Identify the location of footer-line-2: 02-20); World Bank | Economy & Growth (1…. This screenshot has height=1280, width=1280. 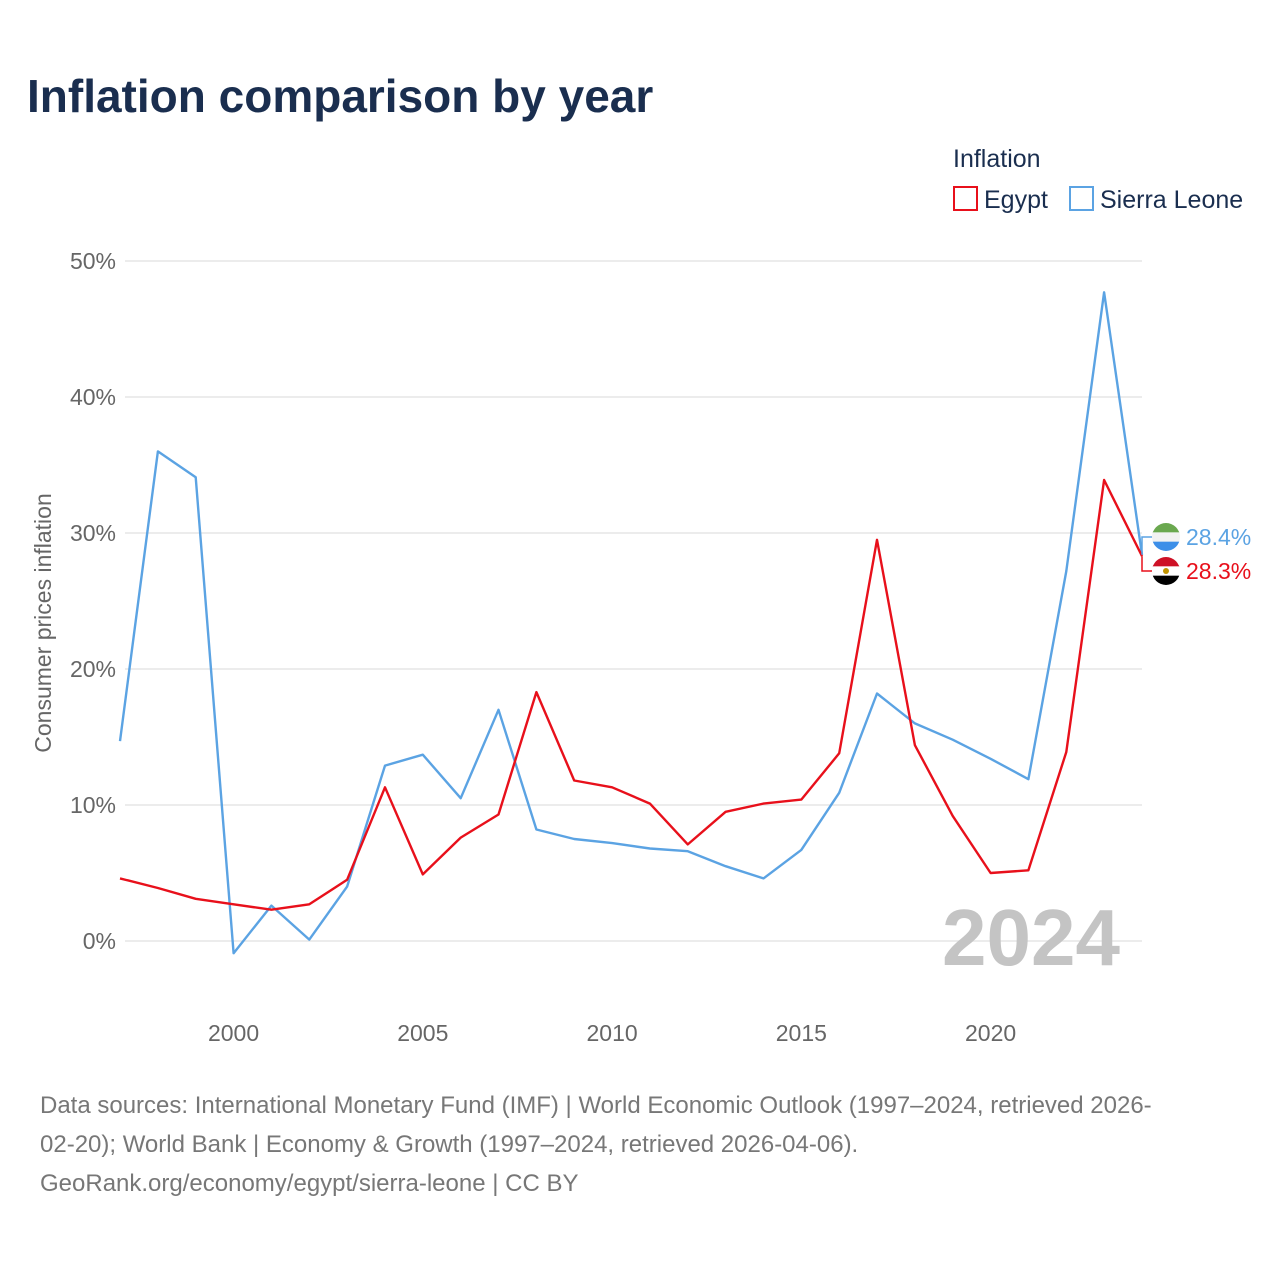
(449, 1144).